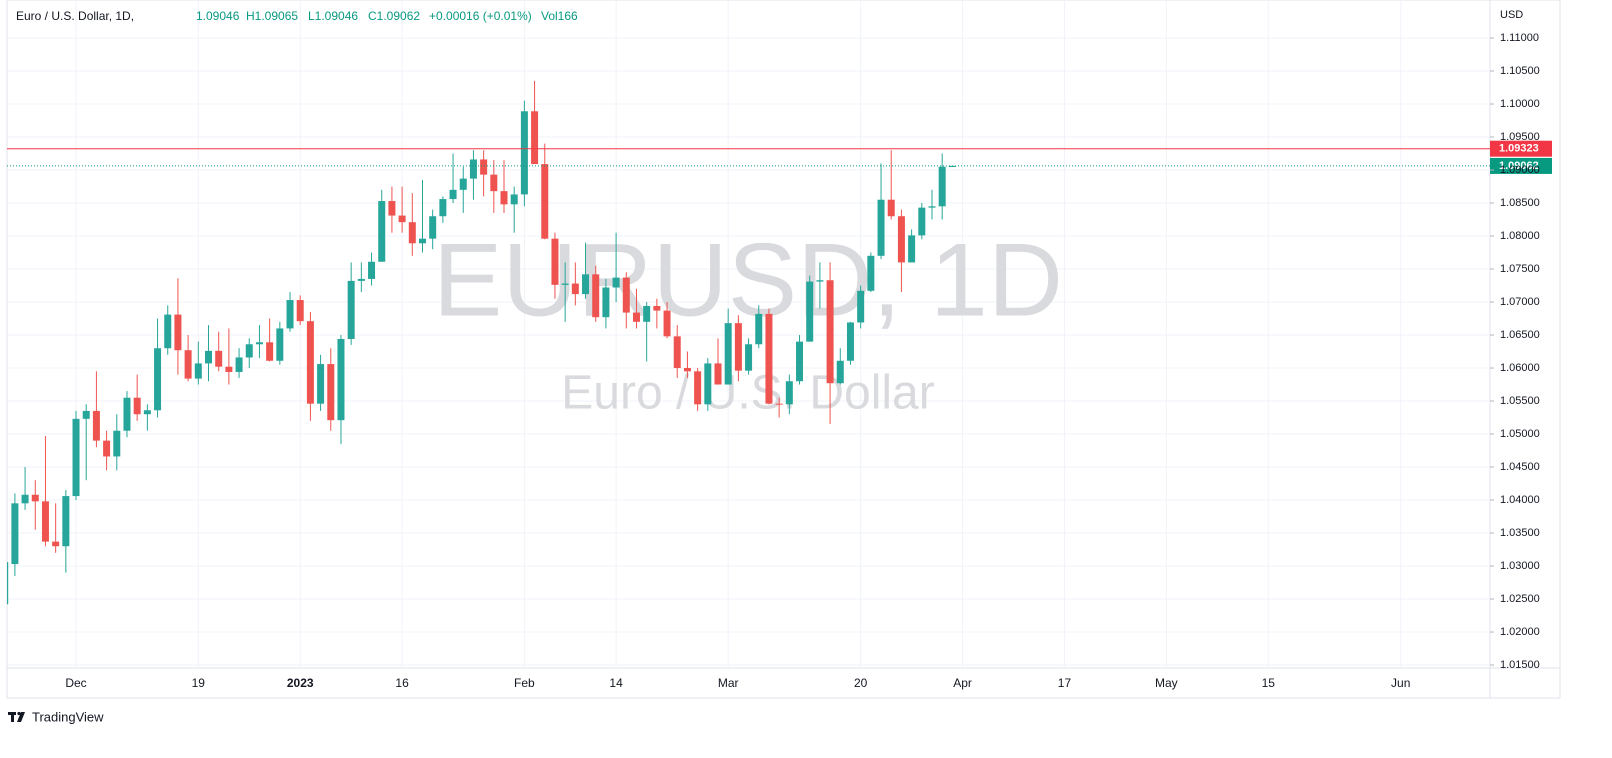 The height and width of the screenshot is (758, 1612). Describe the element at coordinates (1520, 566) in the screenshot. I see `y-tick-label: 1.03000` at that location.